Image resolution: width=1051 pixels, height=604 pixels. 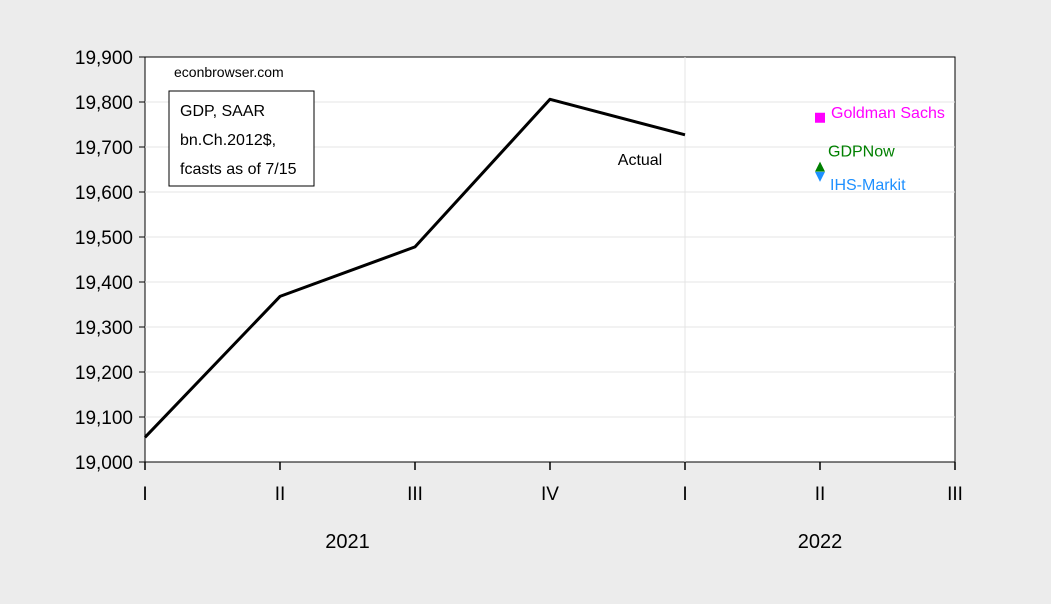 What do you see at coordinates (347, 542) in the screenshot?
I see `year-label: 2021` at bounding box center [347, 542].